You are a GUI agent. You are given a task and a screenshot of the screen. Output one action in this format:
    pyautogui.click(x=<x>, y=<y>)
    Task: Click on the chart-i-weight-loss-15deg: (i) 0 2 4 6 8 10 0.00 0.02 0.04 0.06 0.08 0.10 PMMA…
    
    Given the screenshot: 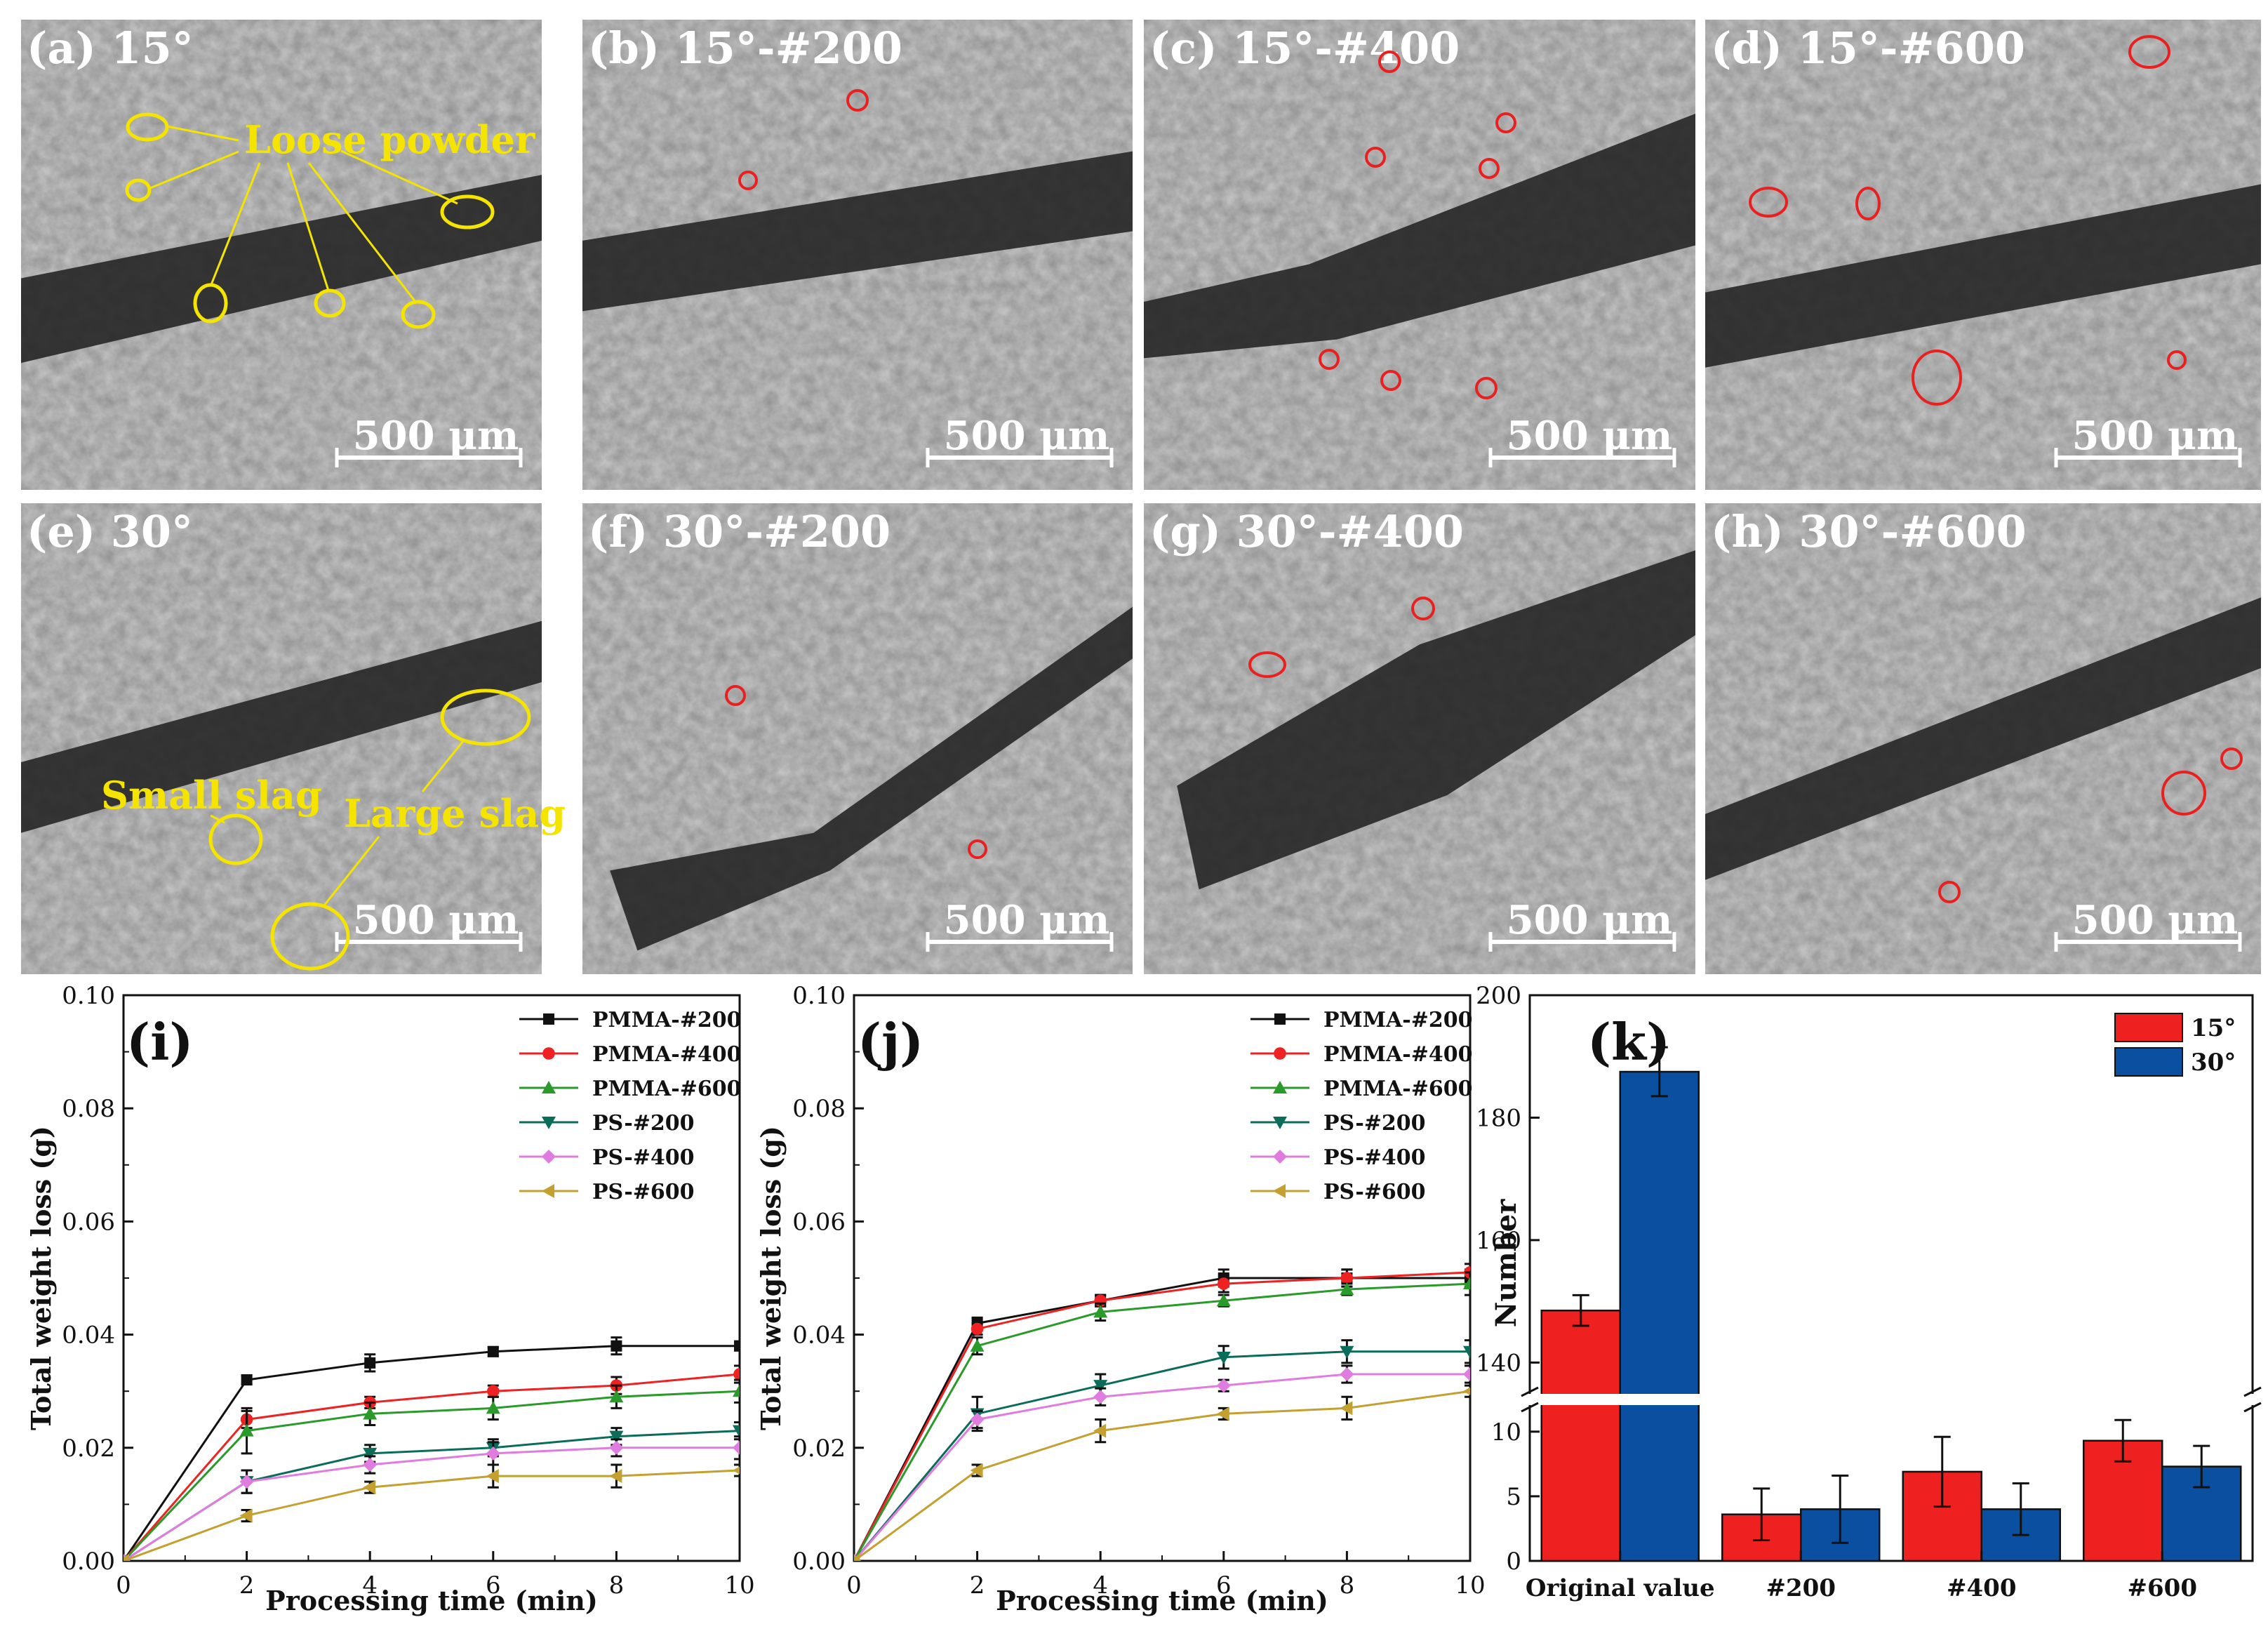 What is the action you would take?
    pyautogui.click(x=390, y=1299)
    